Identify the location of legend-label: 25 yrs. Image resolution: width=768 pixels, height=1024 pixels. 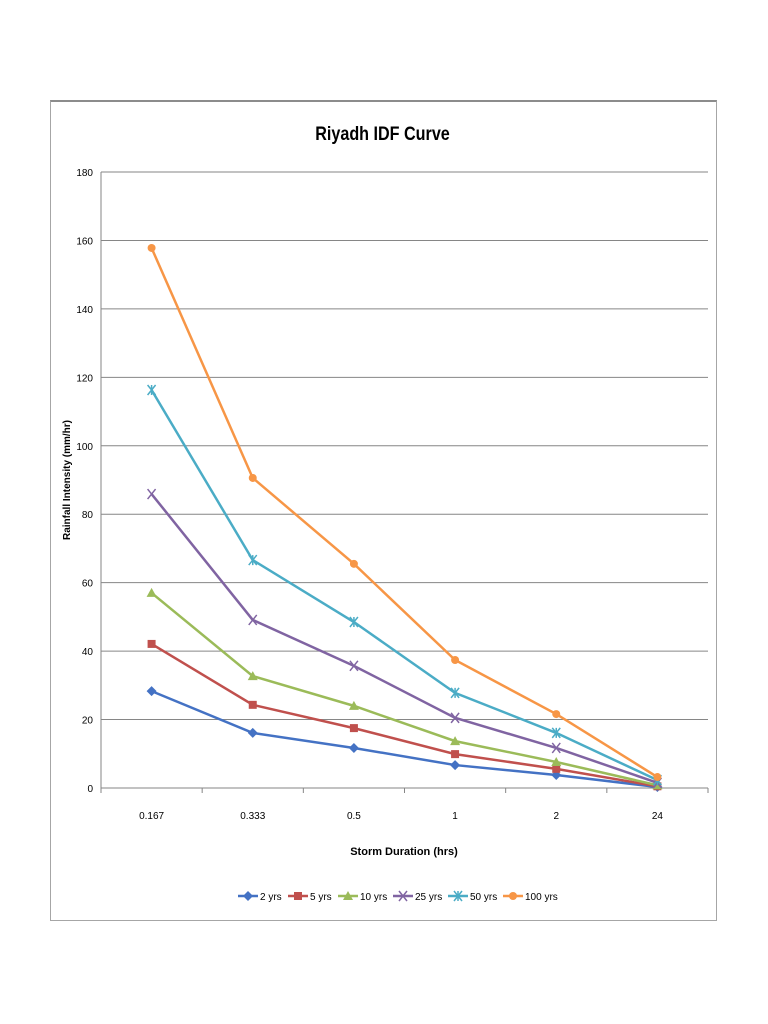
(428, 897).